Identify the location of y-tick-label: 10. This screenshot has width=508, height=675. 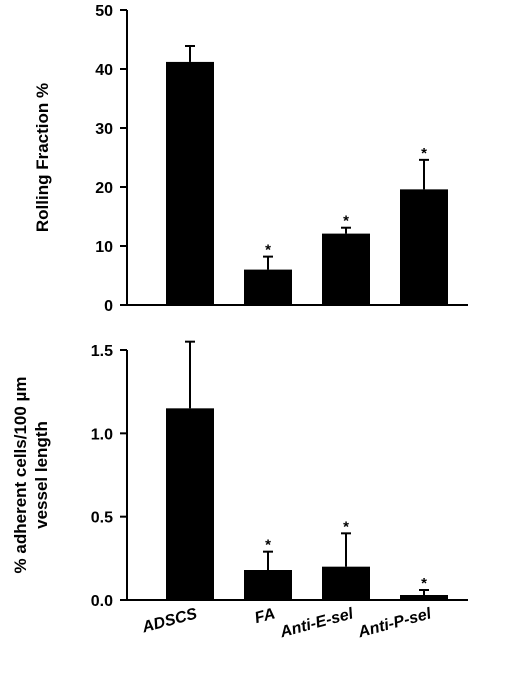
(104, 247).